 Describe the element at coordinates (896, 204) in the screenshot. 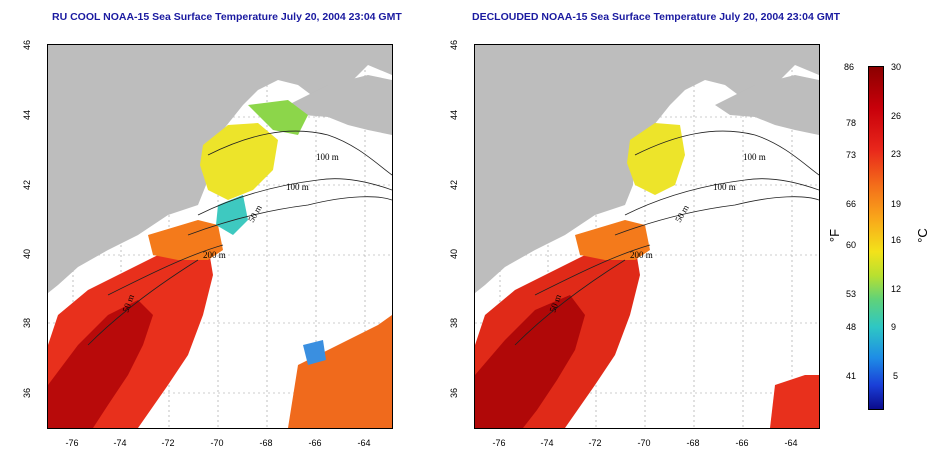

I see `cb-c-label: 19` at that location.